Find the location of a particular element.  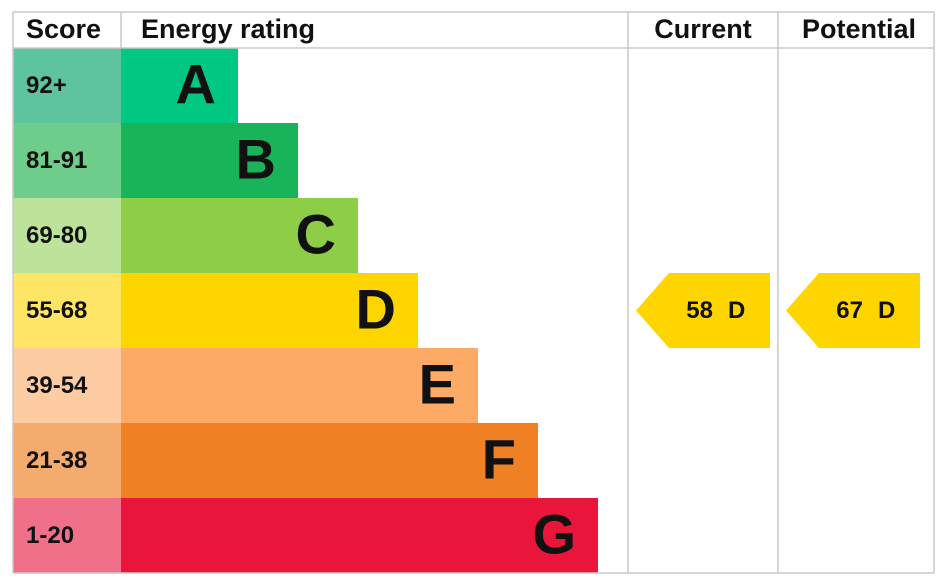

score-range: 81-91 is located at coordinates (56, 160).